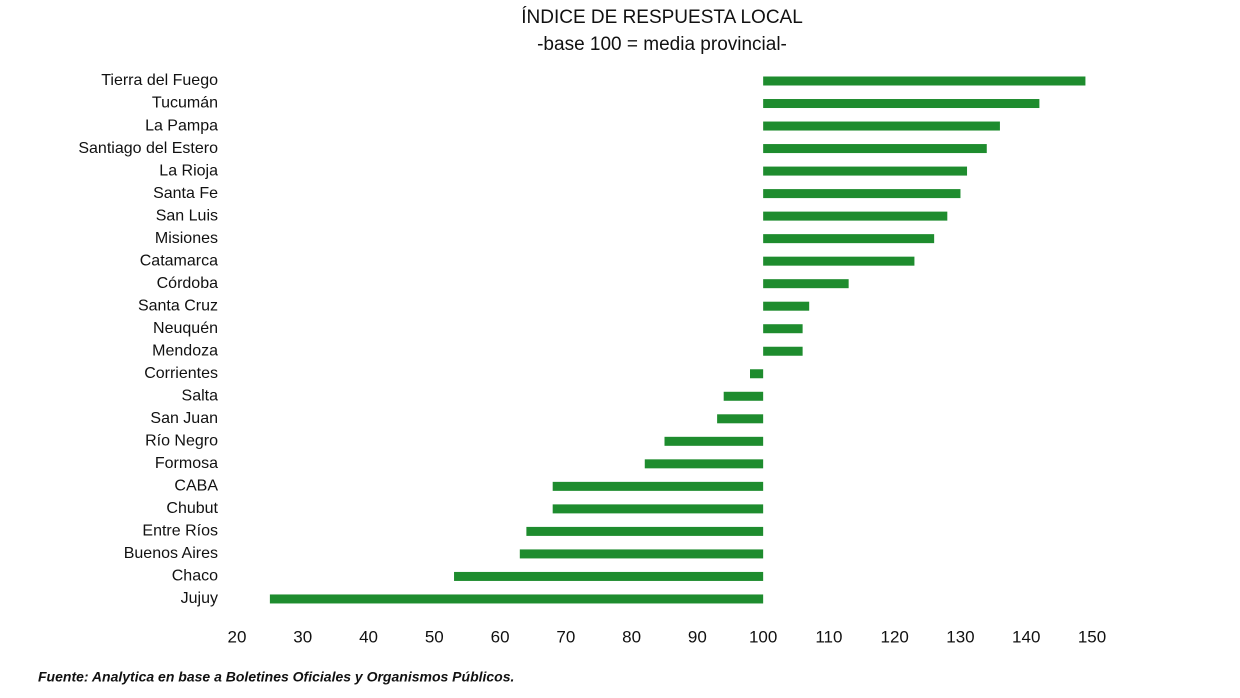  What do you see at coordinates (237, 636) in the screenshot?
I see `x-tick-label: 20` at bounding box center [237, 636].